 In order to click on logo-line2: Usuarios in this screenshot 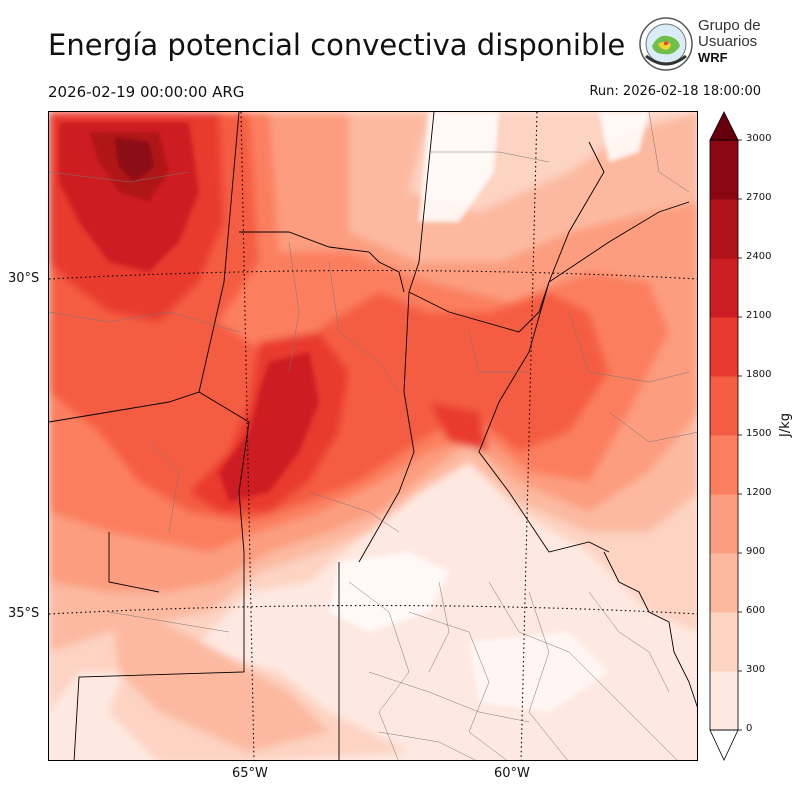, I will do `click(728, 41)`.